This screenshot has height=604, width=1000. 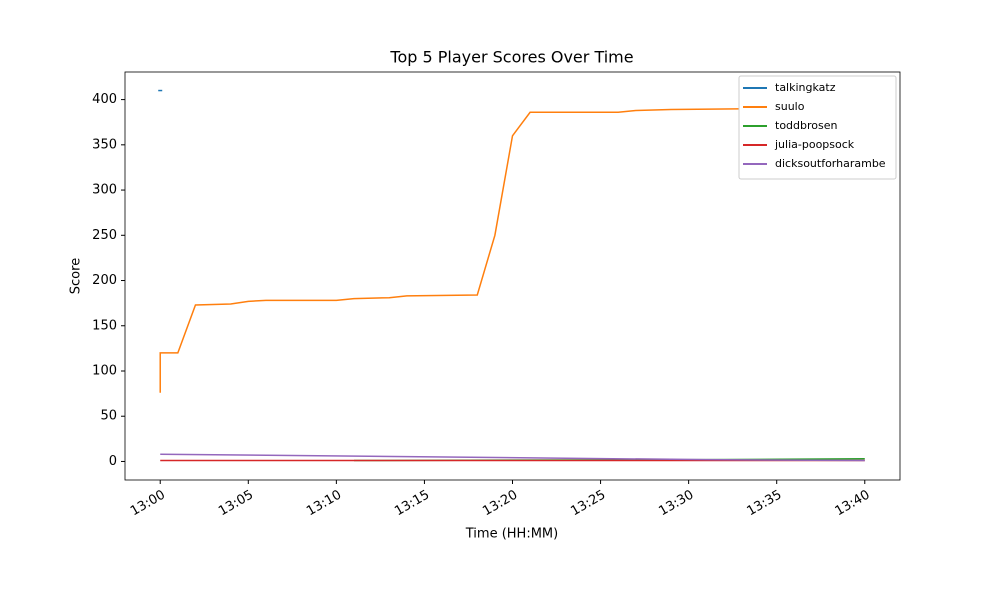 What do you see at coordinates (113, 461) in the screenshot?
I see `y-tick-label: 0` at bounding box center [113, 461].